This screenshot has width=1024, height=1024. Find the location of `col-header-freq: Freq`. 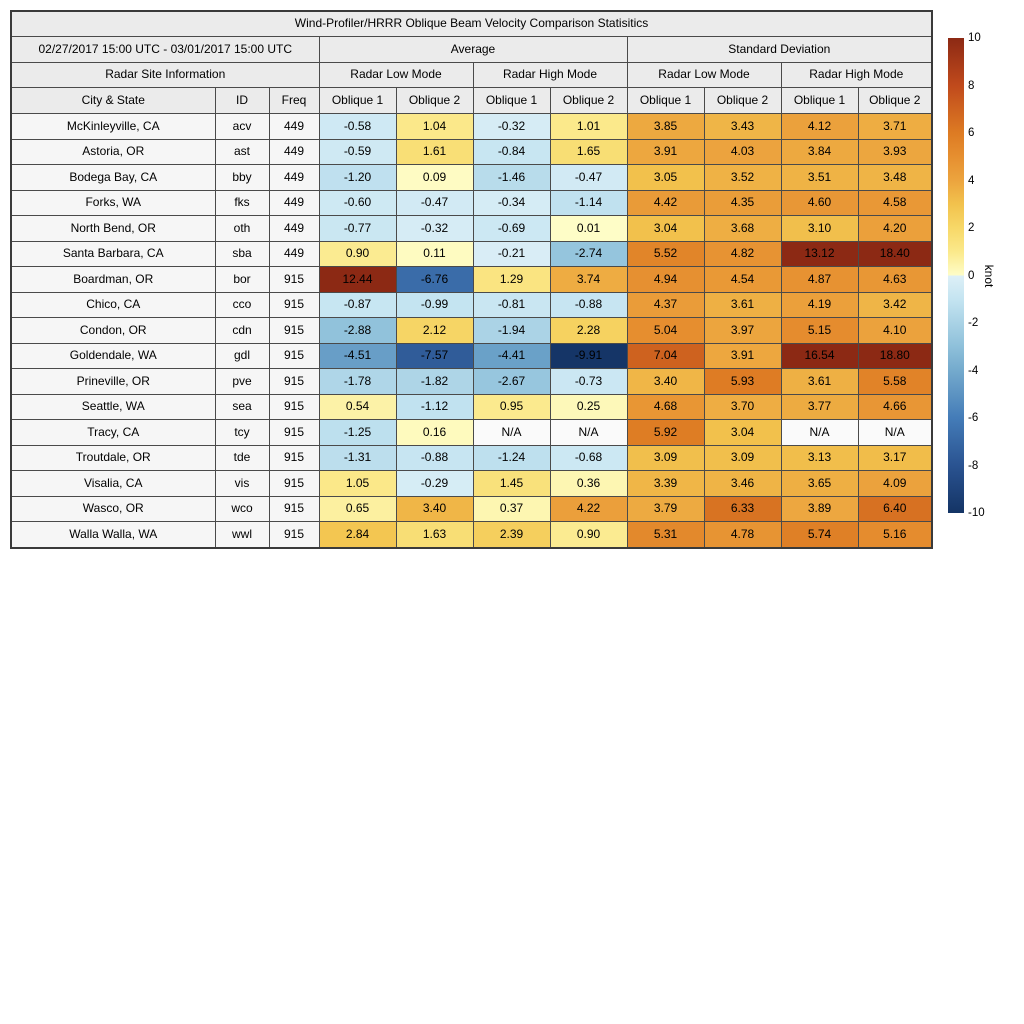

col-header-freq: Freq is located at coordinates (294, 100).